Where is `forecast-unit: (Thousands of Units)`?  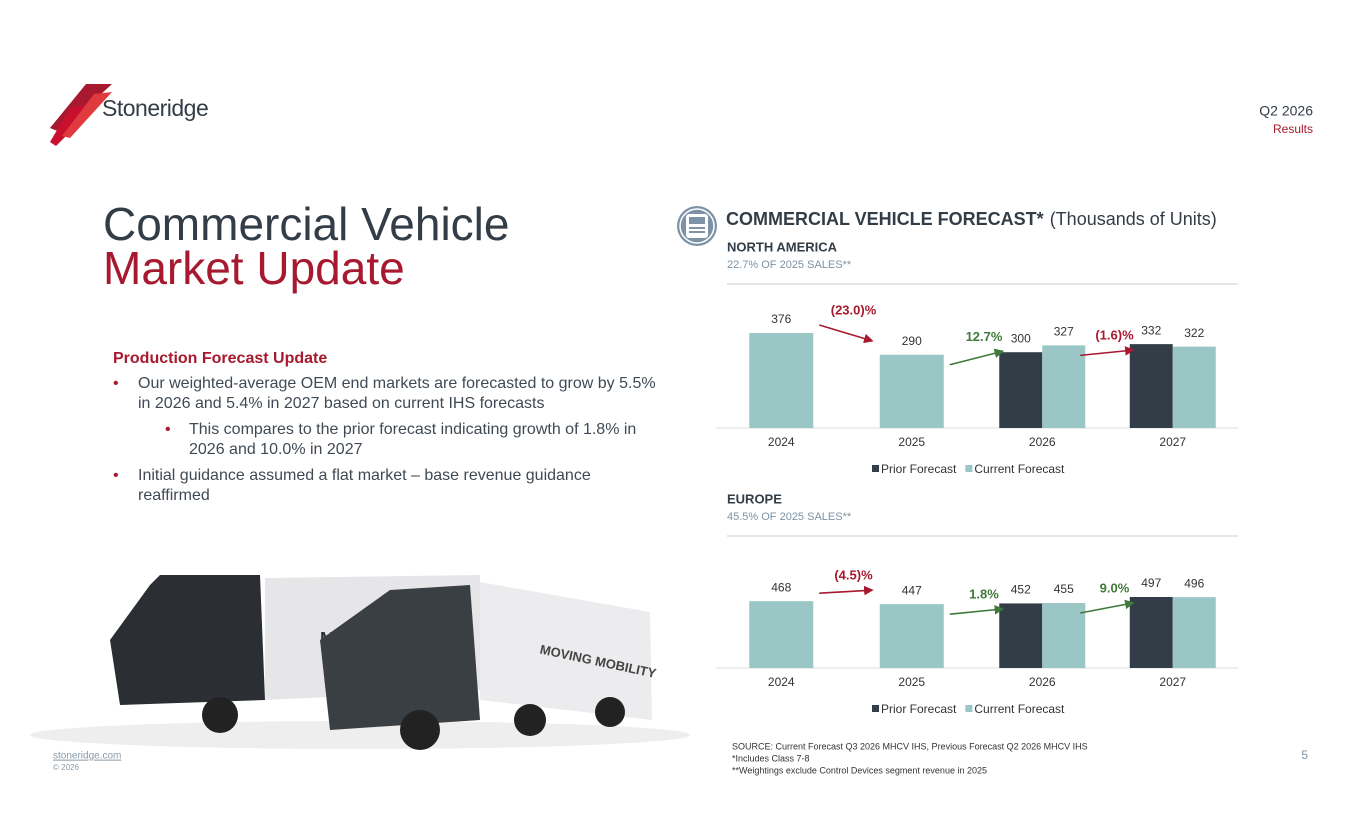 forecast-unit: (Thousands of Units) is located at coordinates (1133, 219).